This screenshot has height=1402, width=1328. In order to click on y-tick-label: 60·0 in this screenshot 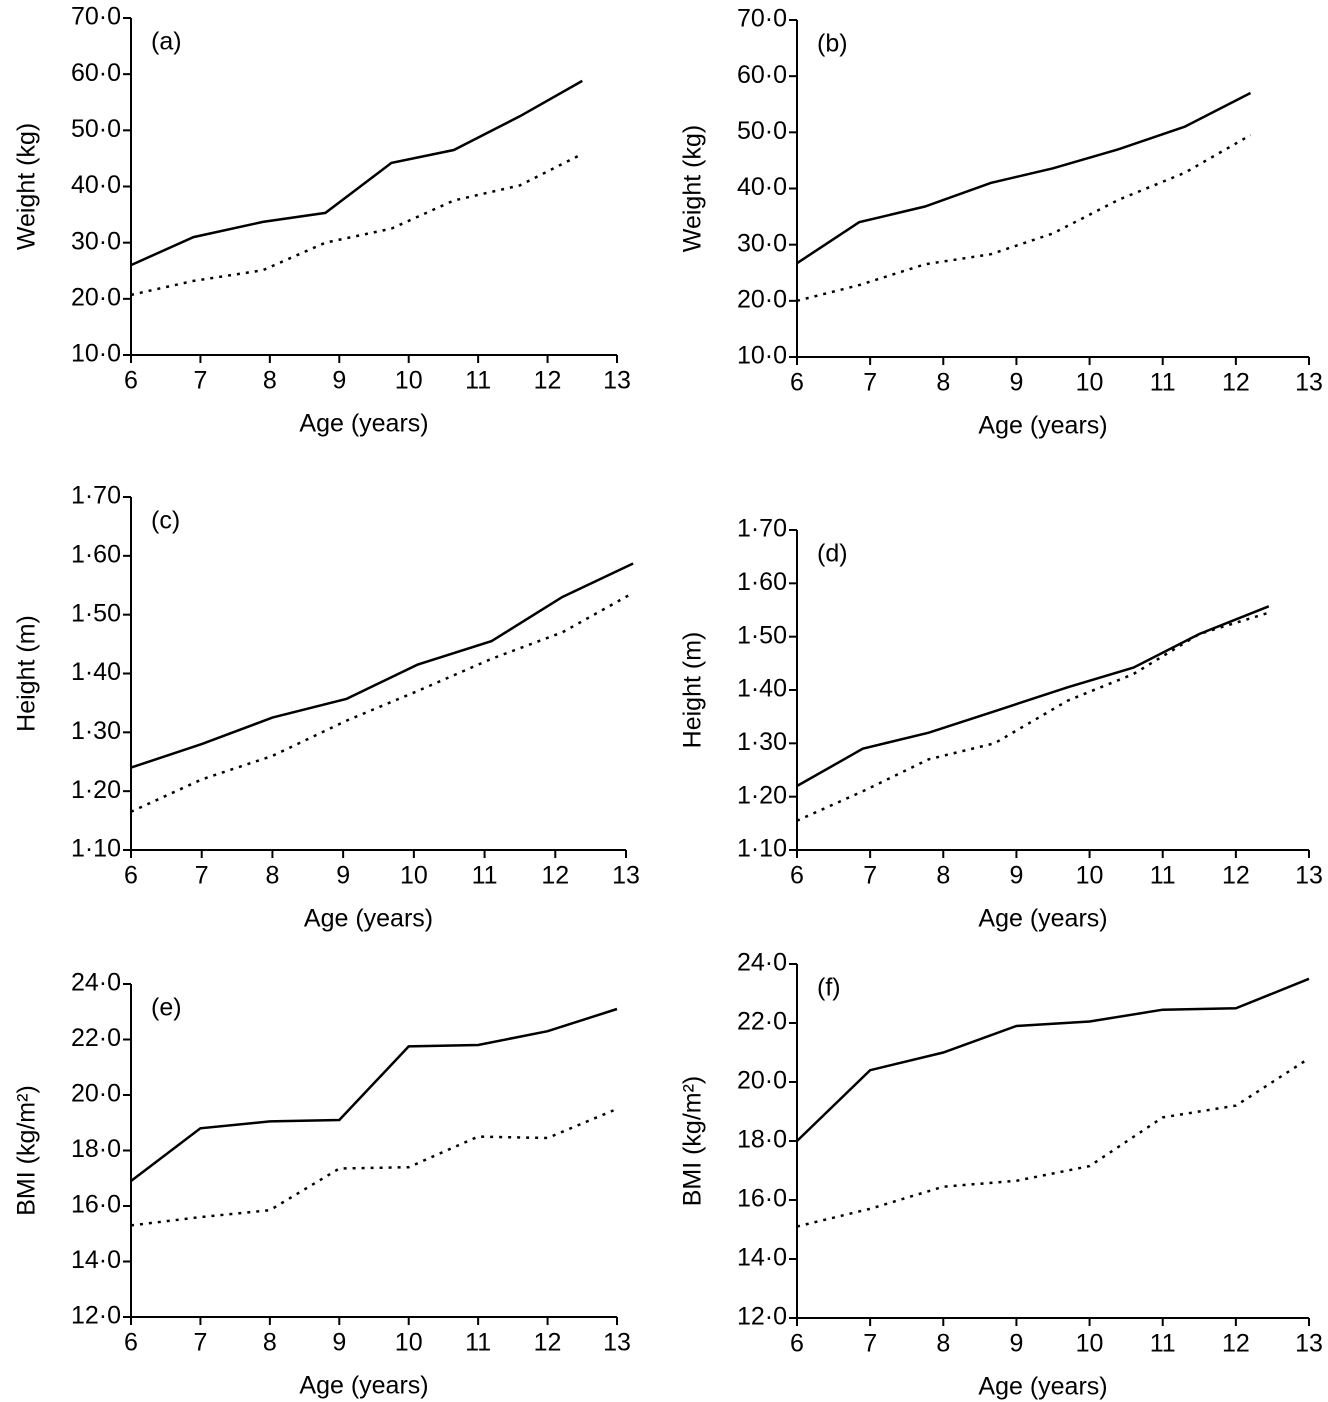, I will do `click(762, 75)`.